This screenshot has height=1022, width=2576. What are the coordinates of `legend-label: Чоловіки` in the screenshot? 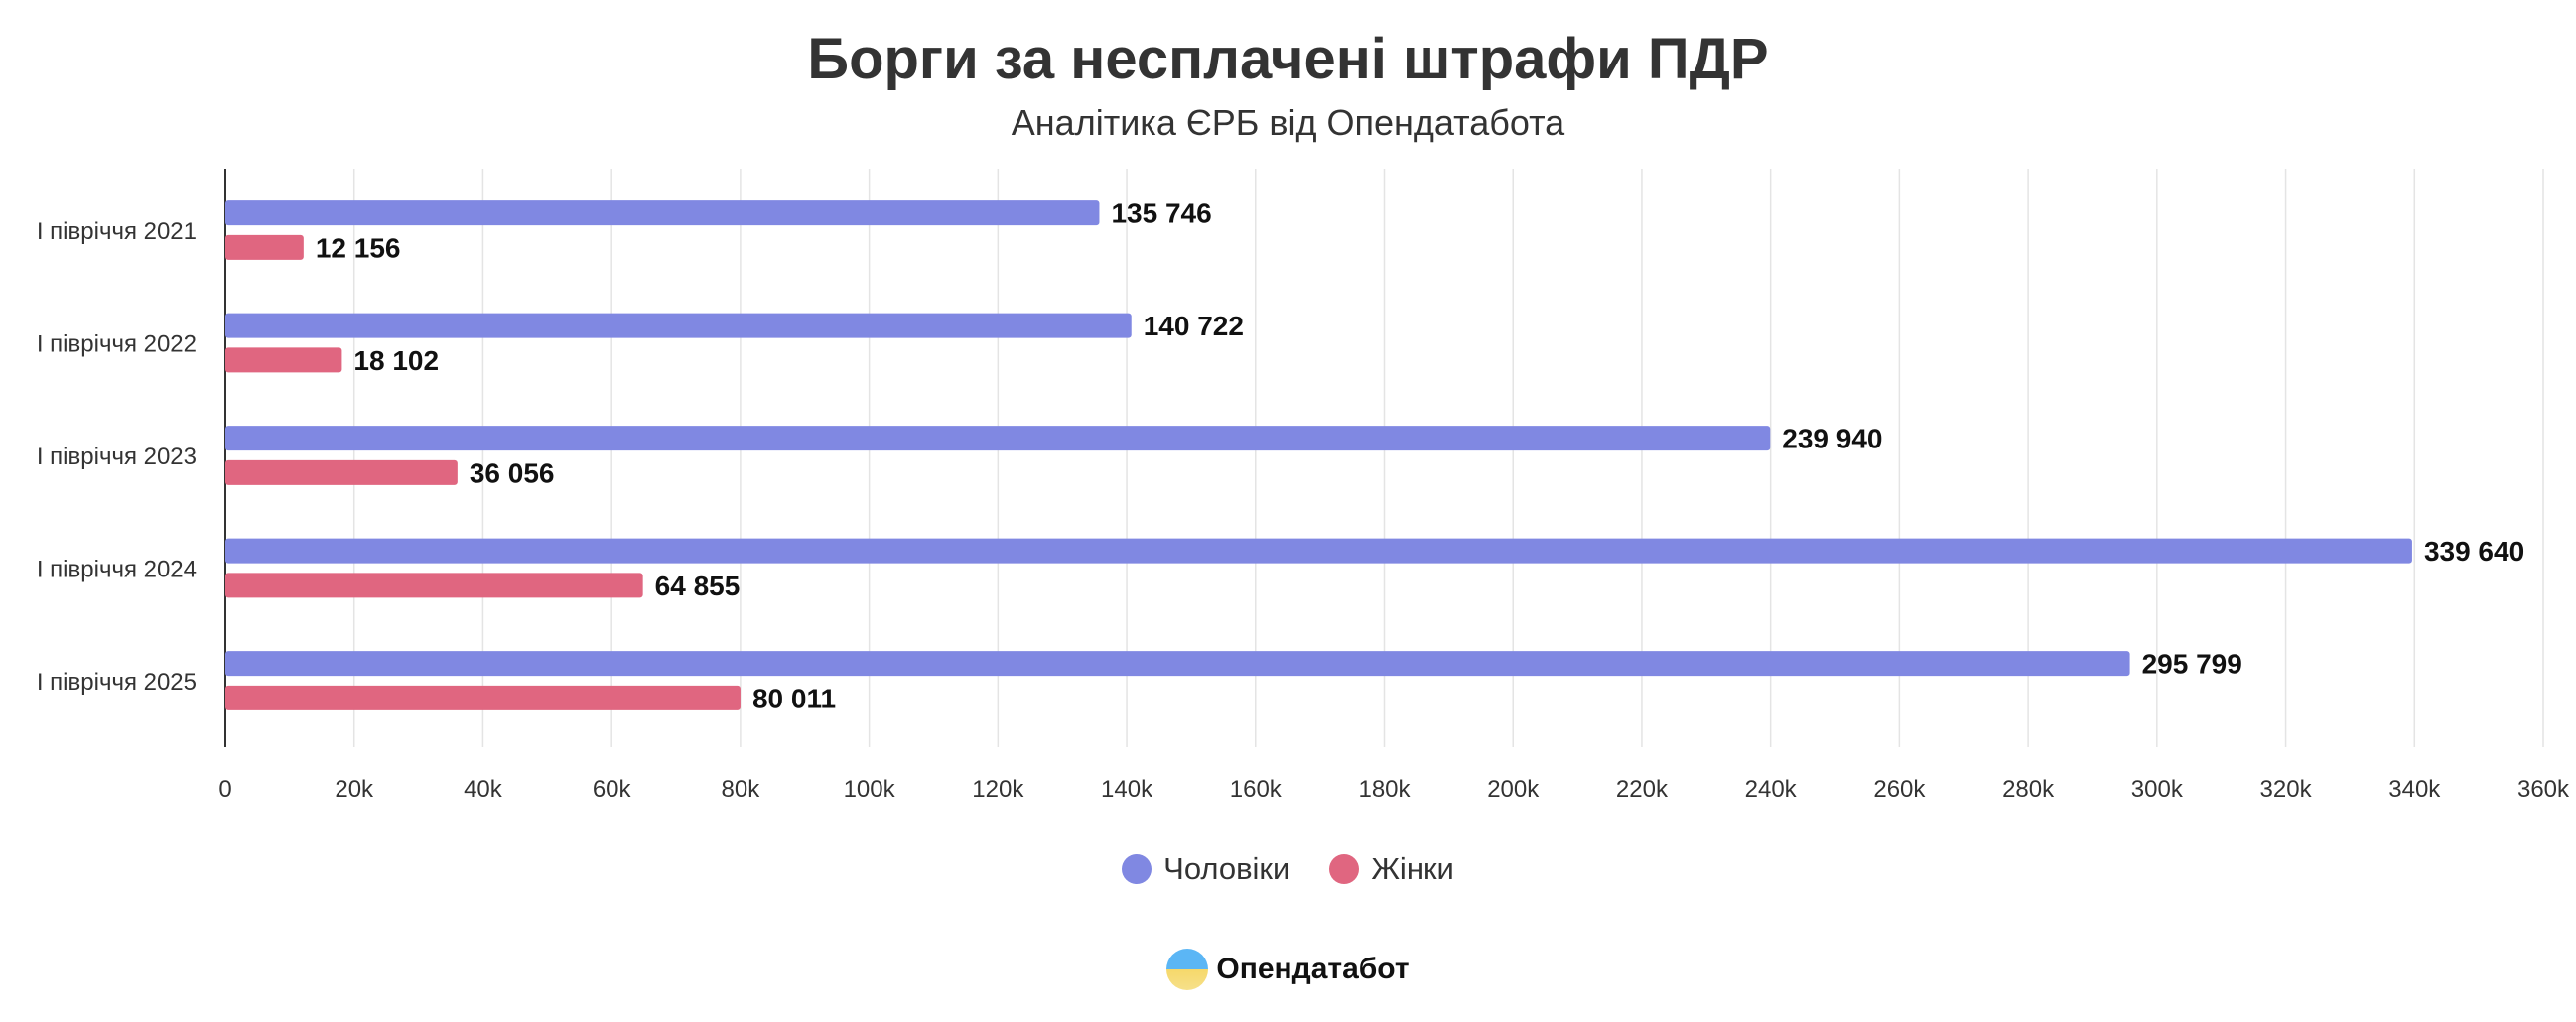 It's located at (1226, 868).